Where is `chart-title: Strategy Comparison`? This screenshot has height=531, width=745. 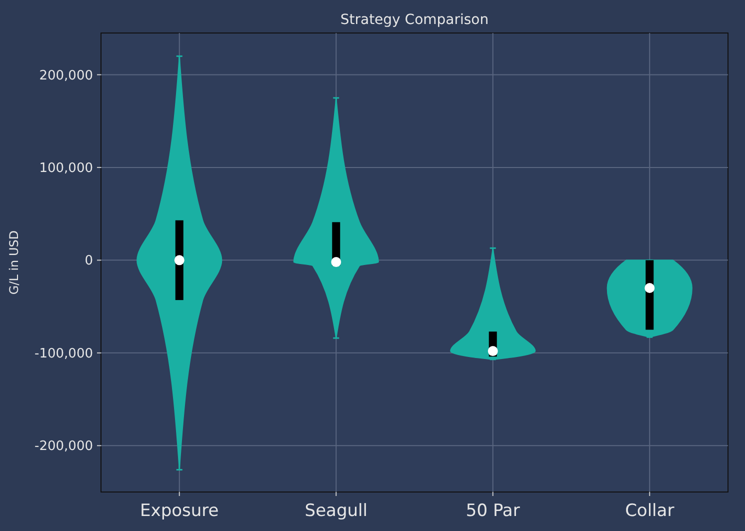
chart-title: Strategy Comparison is located at coordinates (414, 20).